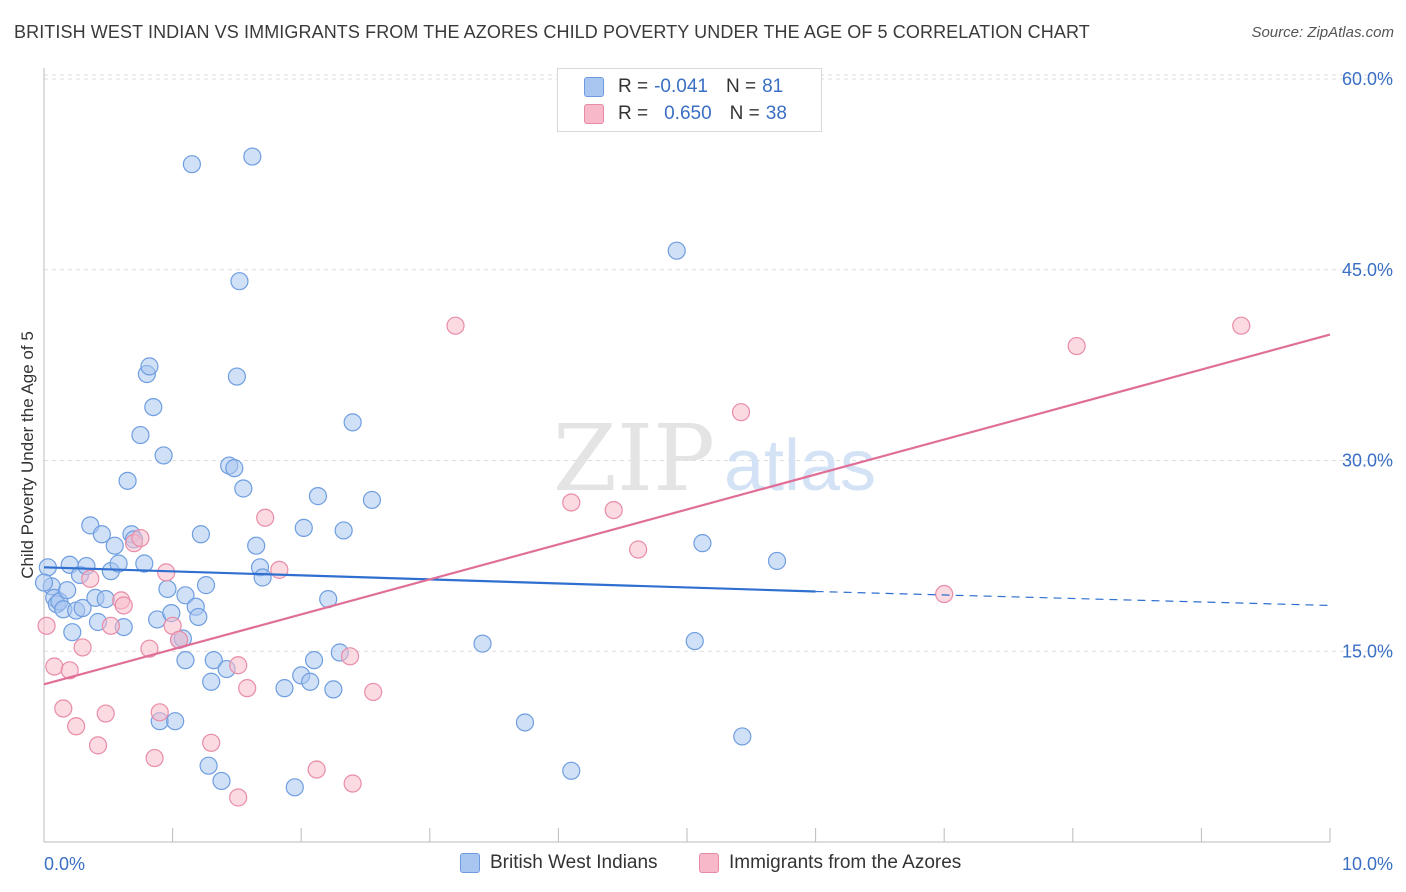 This screenshot has height=892, width=1406. I want to click on legend-swatch-pink, so click(709, 863).